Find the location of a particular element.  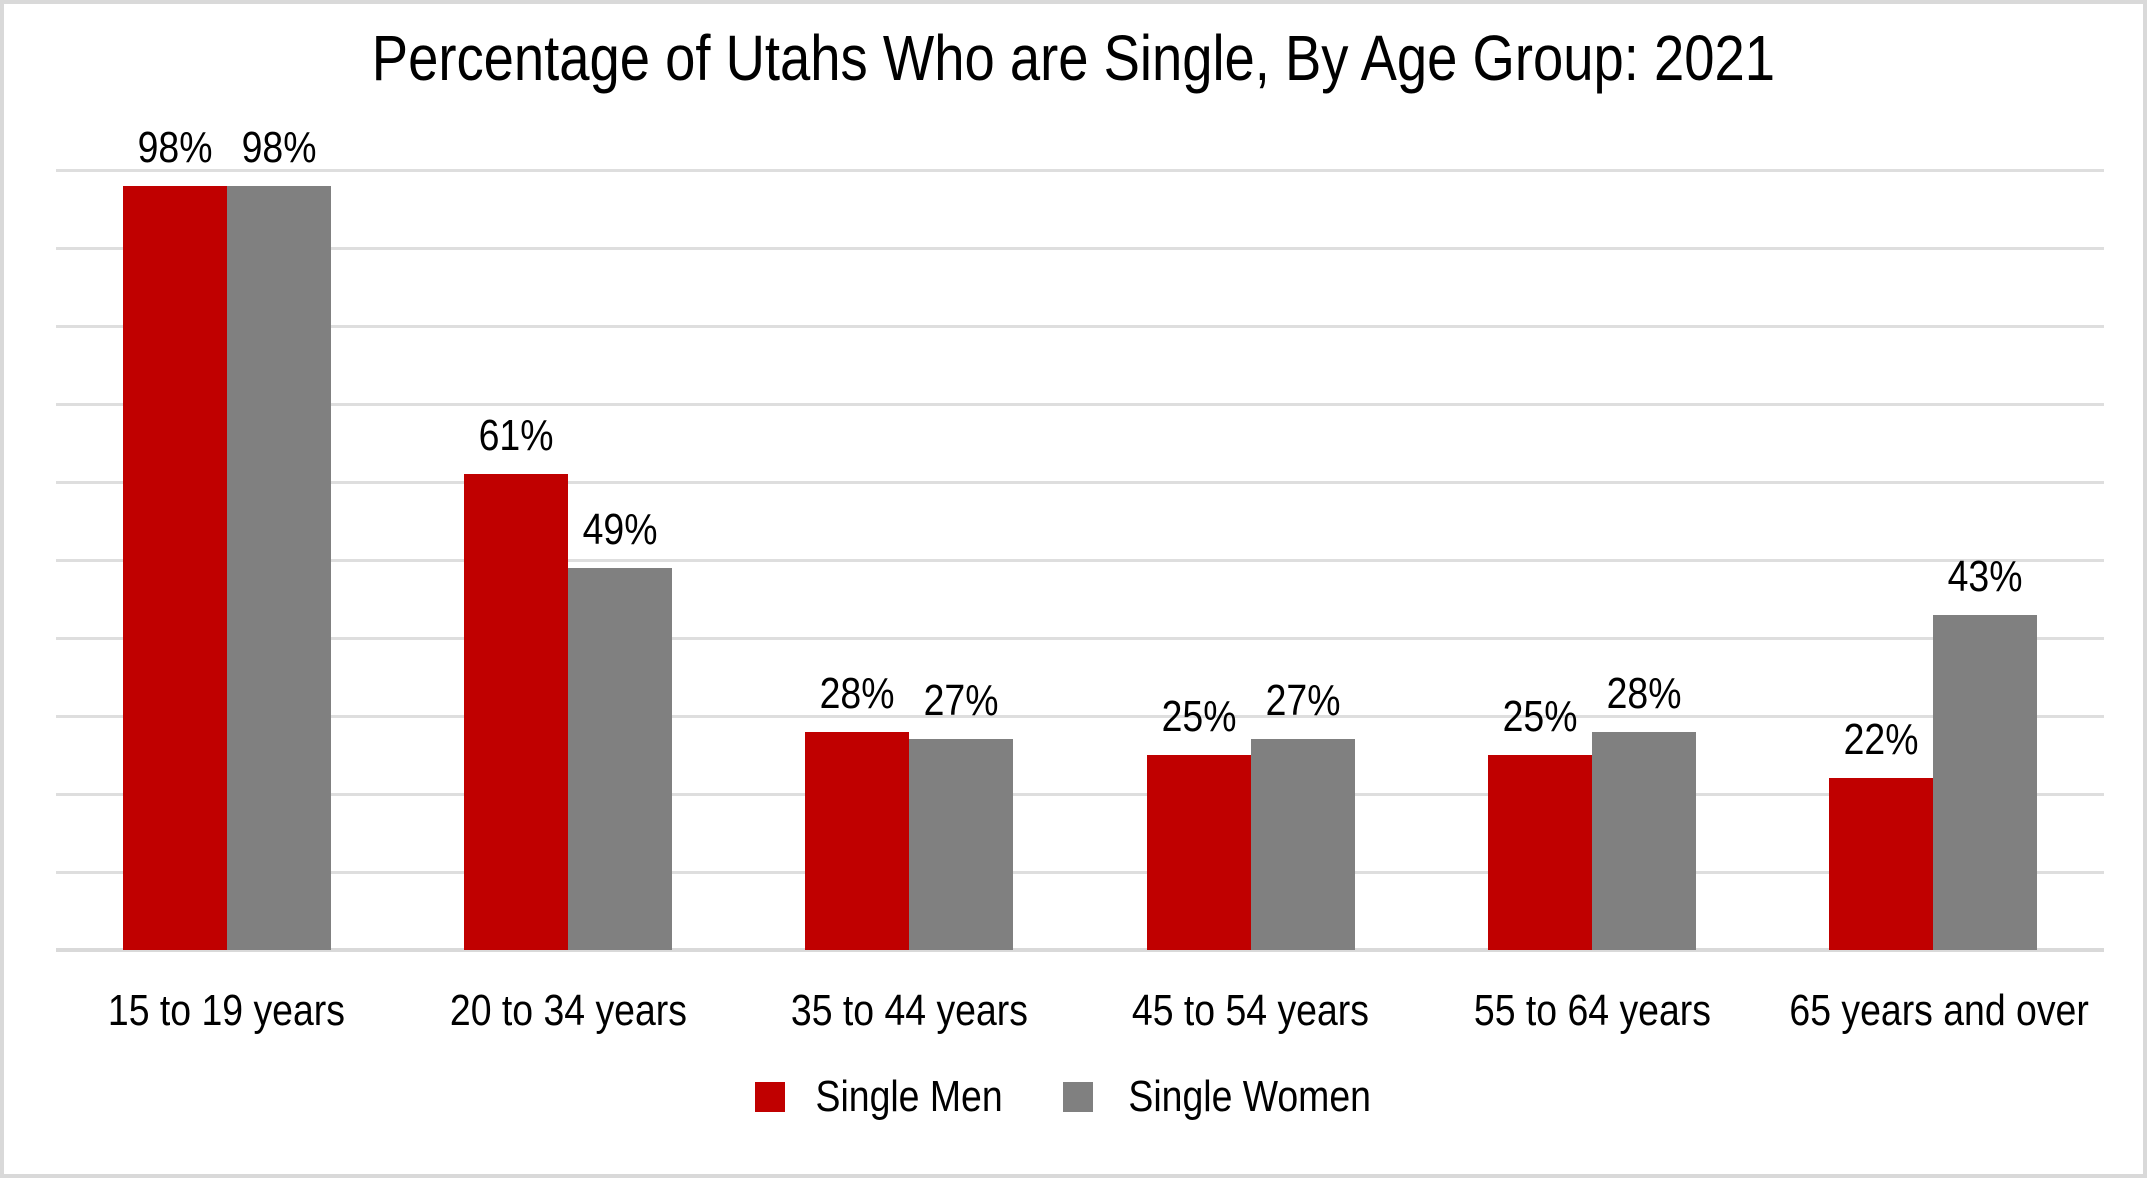

single-women-legend-marker is located at coordinates (1077, 1096).